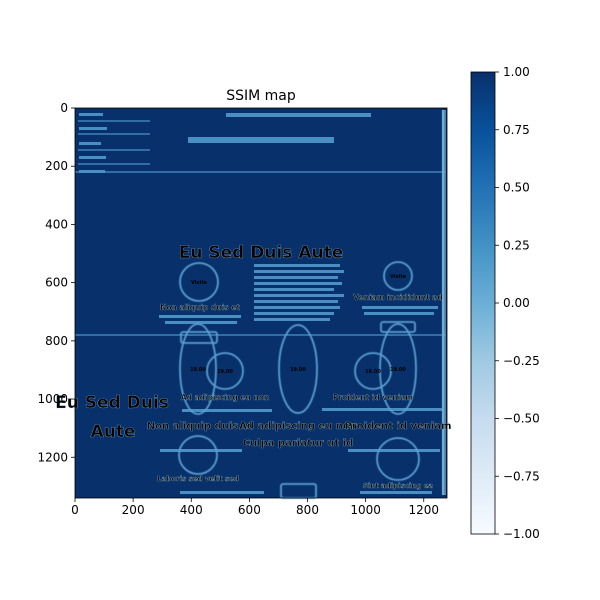 This screenshot has width=600, height=600. Describe the element at coordinates (516, 245) in the screenshot. I see `colorbar-tick-label: 0.25` at that location.